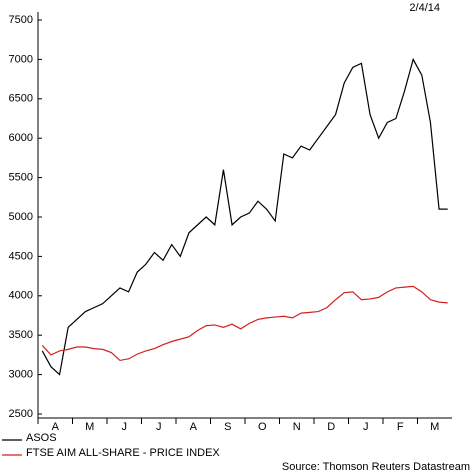 The width and height of the screenshot is (475, 475). I want to click on x-tick-label: O, so click(262, 427).